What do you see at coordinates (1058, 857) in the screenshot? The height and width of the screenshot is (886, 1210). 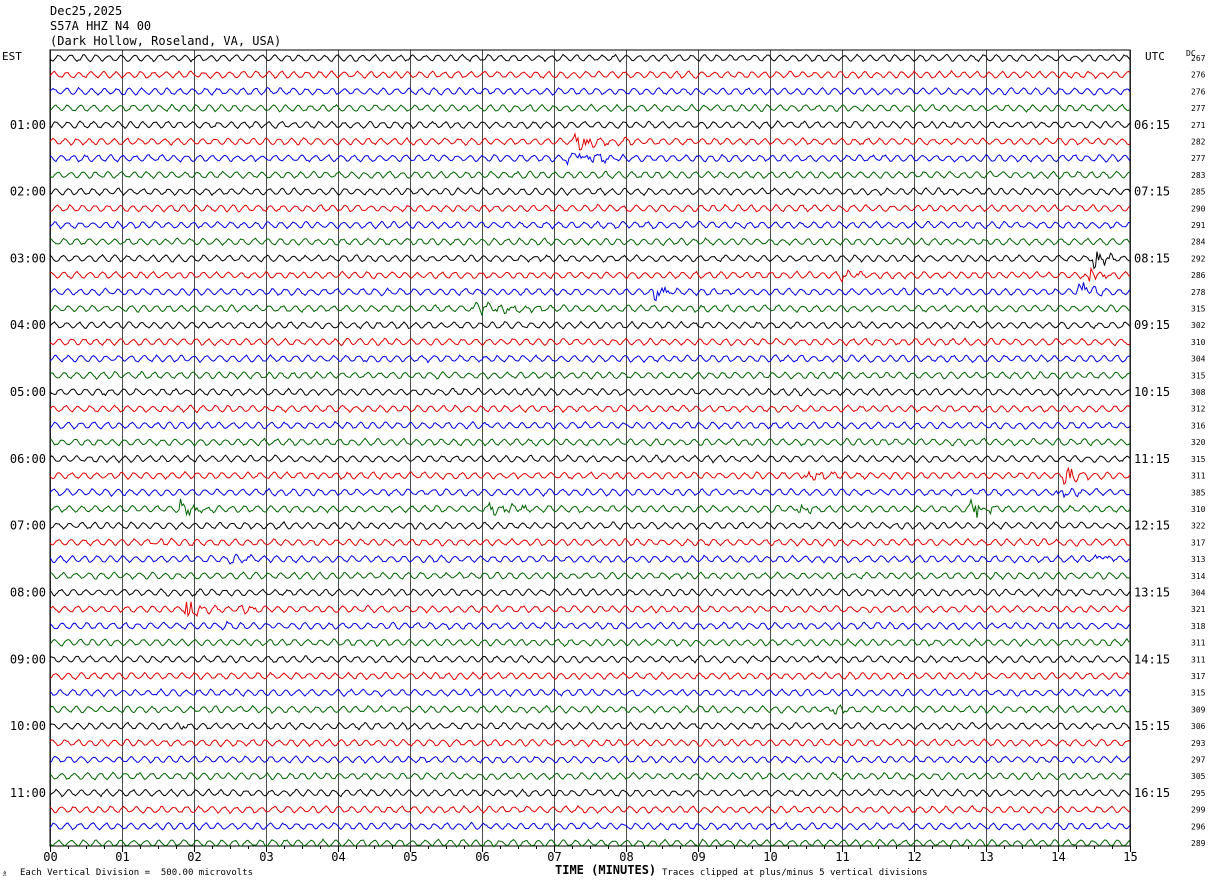 I see `x-tick-label: 14` at bounding box center [1058, 857].